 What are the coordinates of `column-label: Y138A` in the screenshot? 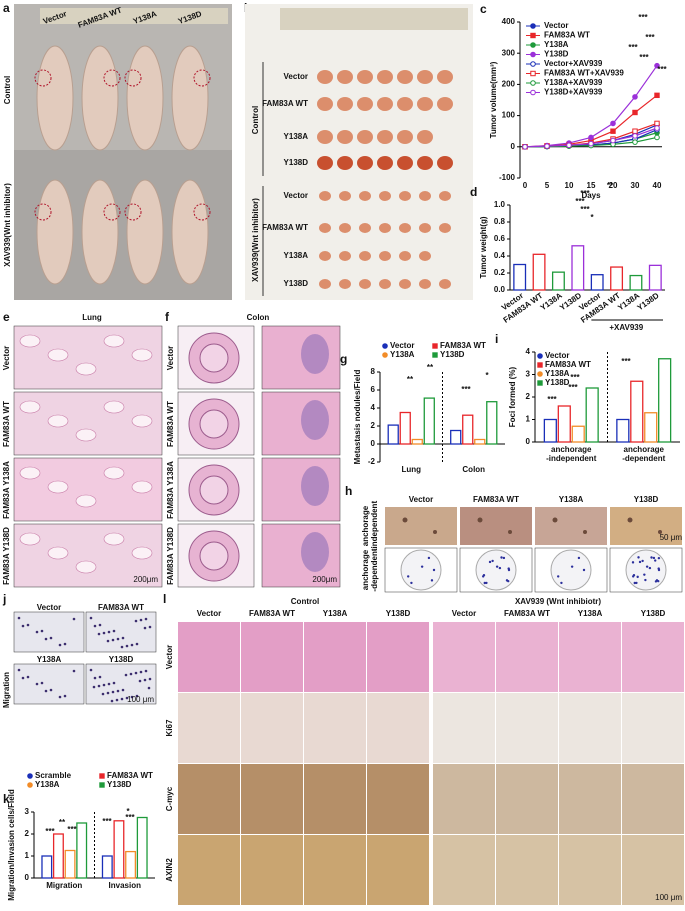 It's located at (590, 613).